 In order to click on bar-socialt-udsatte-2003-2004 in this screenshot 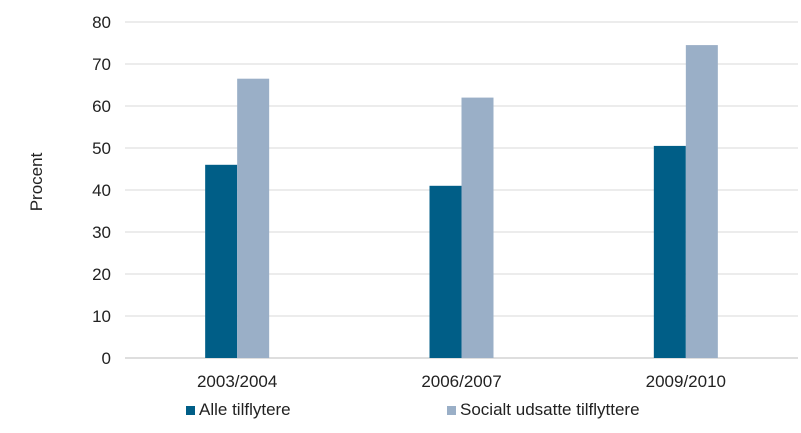, I will do `click(253, 218)`.